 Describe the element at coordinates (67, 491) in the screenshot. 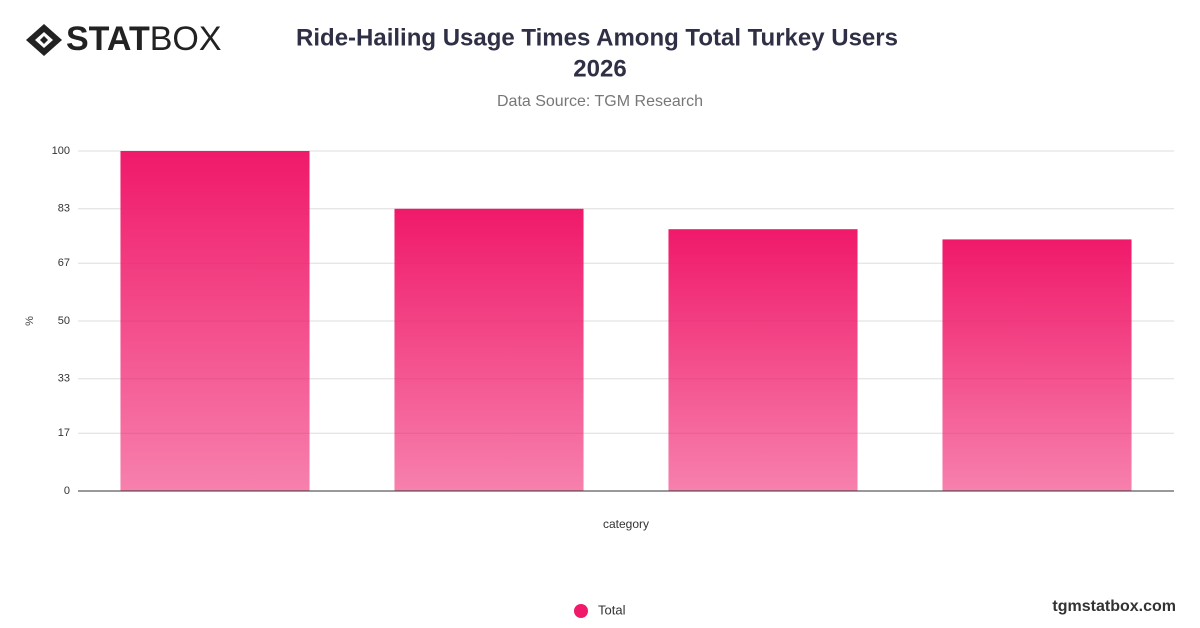

I see `y-tick-label: 0` at that location.